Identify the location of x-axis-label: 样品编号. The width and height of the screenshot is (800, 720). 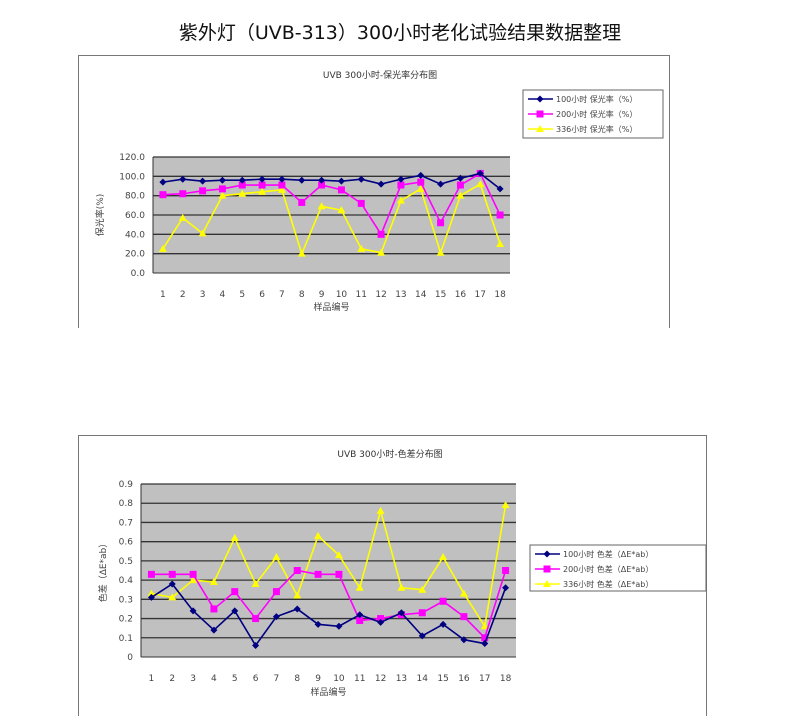
(328, 692).